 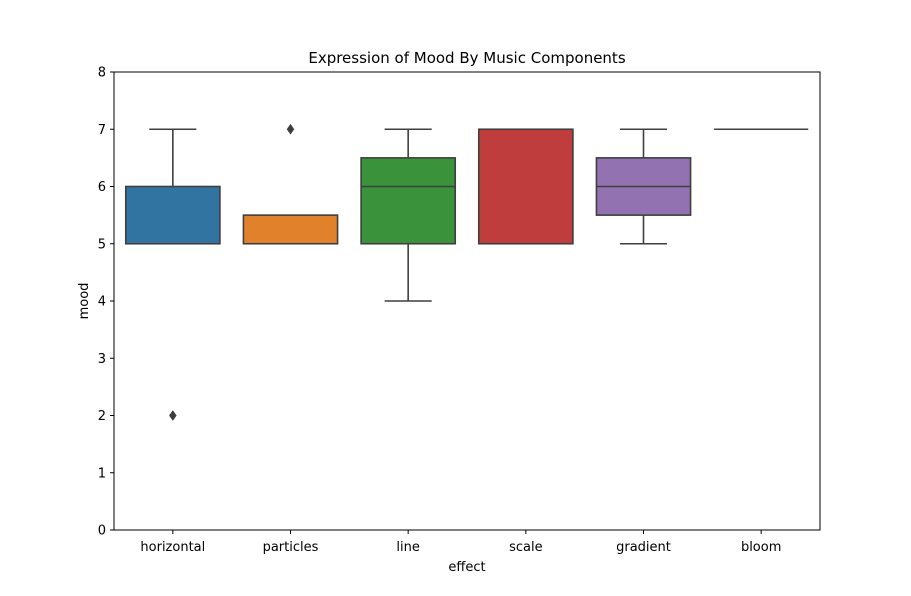 I want to click on y-tick-label: 2, so click(x=102, y=416).